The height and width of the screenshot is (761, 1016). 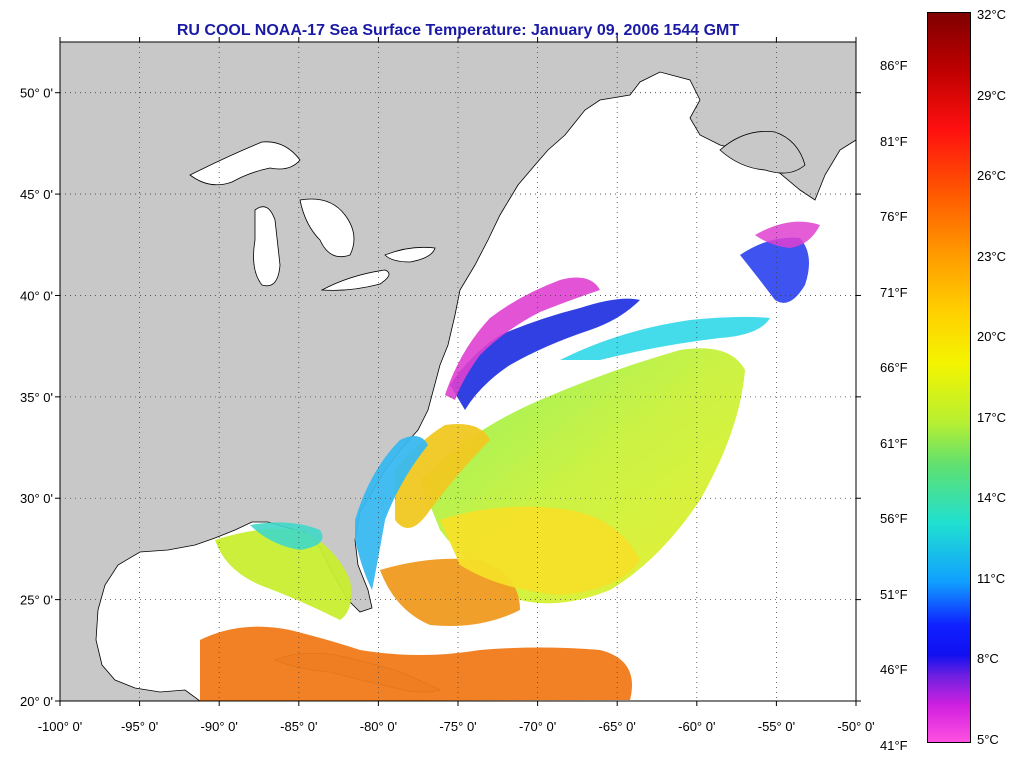 What do you see at coordinates (894, 669) in the screenshot?
I see `colorbar-fahrenheit-label: 46°F` at bounding box center [894, 669].